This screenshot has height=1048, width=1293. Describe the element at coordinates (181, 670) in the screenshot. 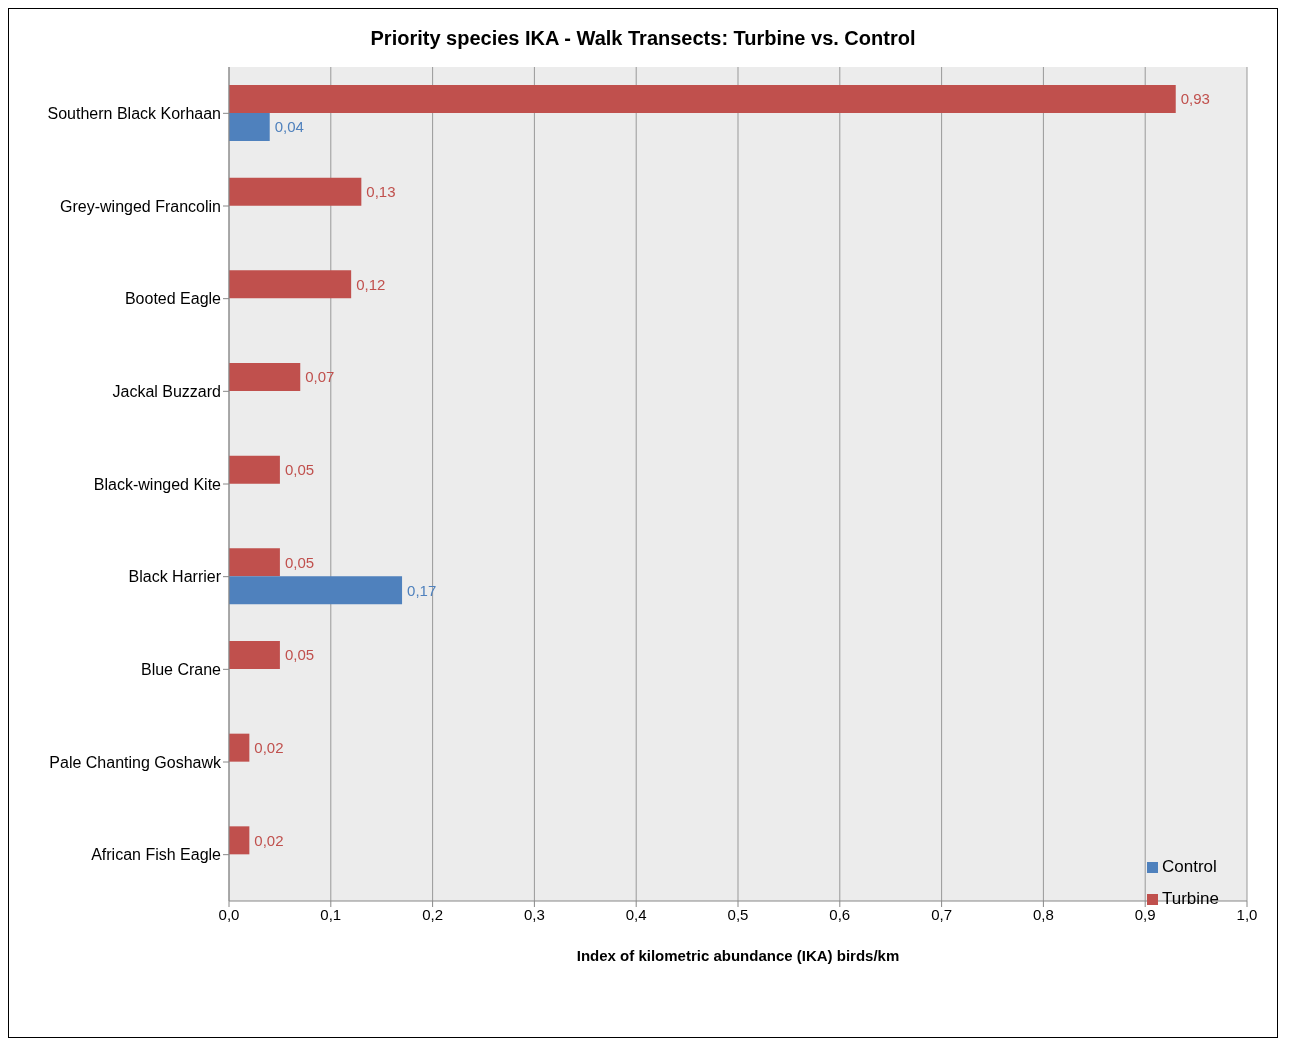

I see `y-tick-label: Blue Crane` at that location.